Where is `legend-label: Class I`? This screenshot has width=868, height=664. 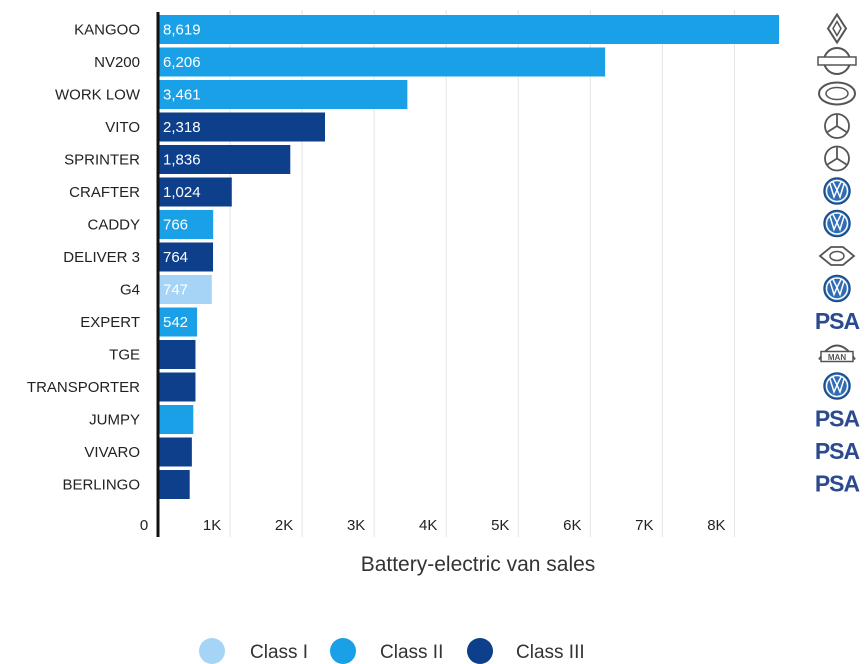 legend-label: Class I is located at coordinates (279, 652).